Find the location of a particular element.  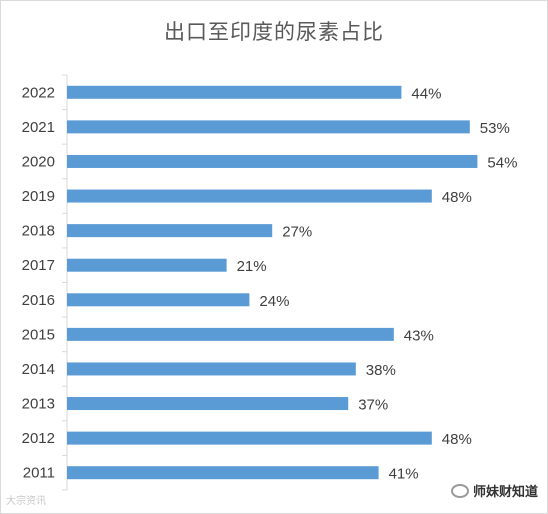

category-label: 2014 is located at coordinates (38, 369).